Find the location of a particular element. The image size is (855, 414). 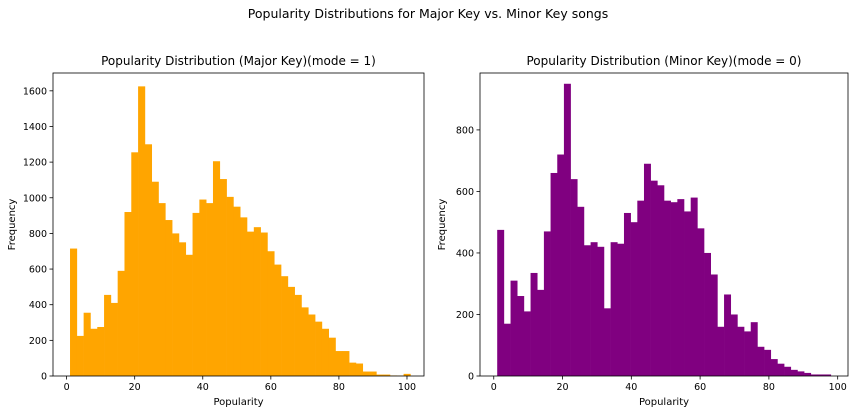

major-y-tick-label-800: 800 is located at coordinates (38, 234).